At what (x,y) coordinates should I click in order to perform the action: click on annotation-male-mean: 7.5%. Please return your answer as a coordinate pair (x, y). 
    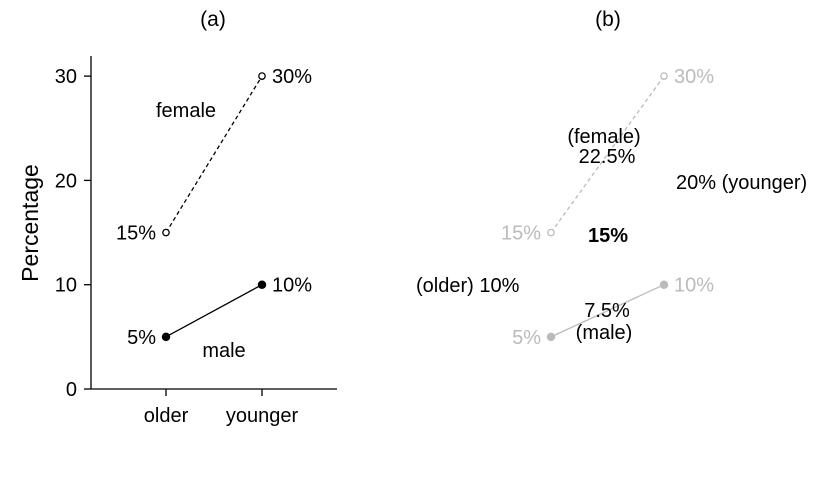
    Looking at the image, I should click on (607, 311).